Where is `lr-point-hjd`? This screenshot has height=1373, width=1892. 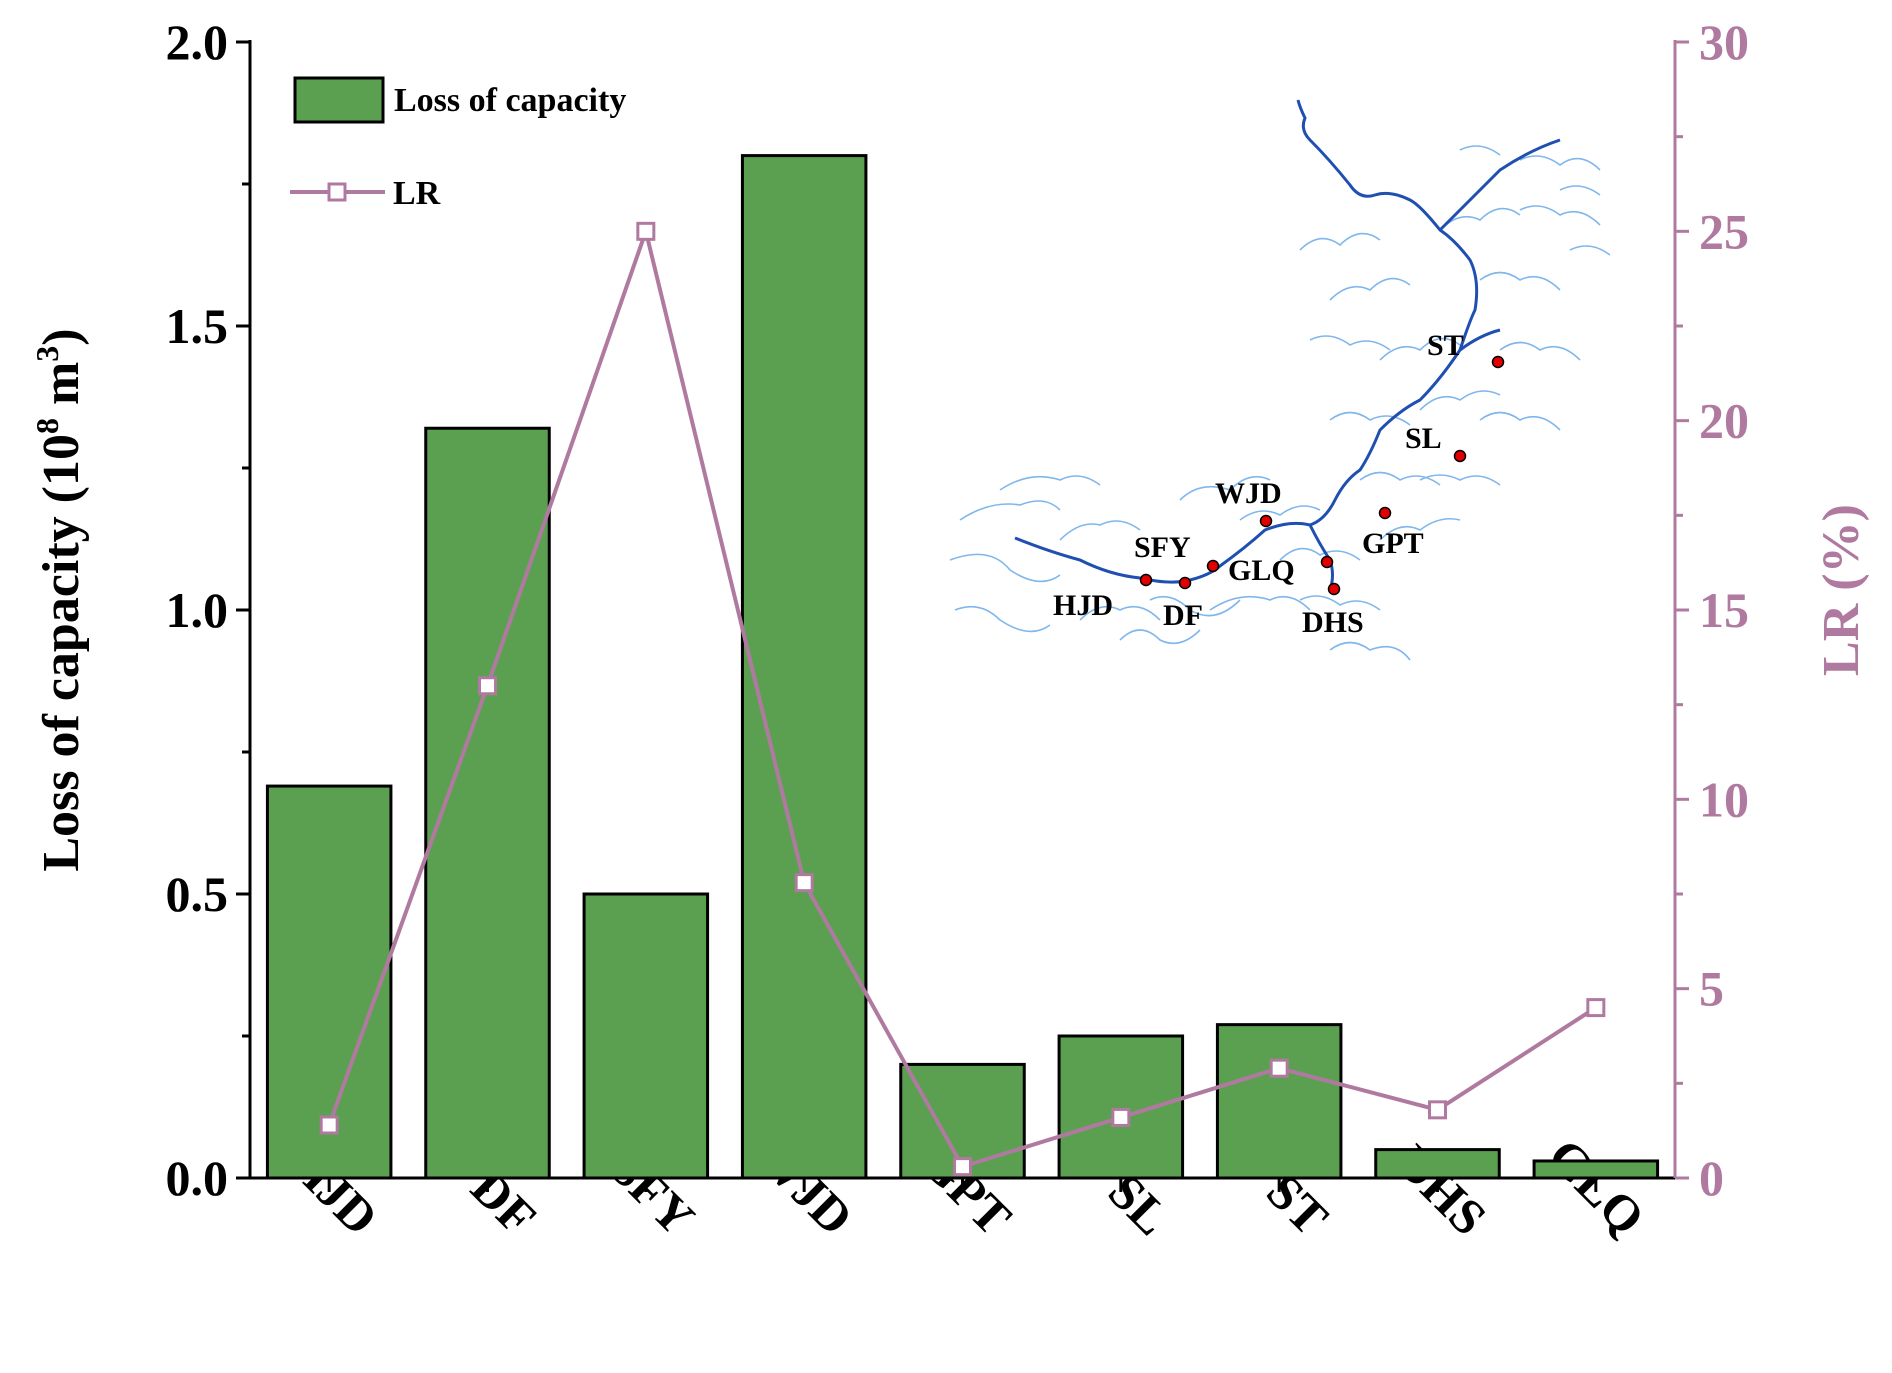 lr-point-hjd is located at coordinates (329, 1125).